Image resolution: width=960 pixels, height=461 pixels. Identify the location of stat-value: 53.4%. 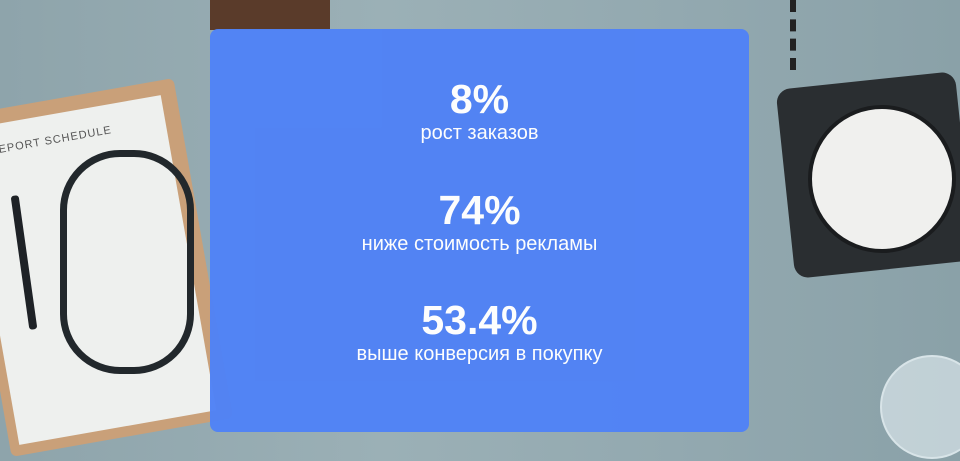
(479, 320).